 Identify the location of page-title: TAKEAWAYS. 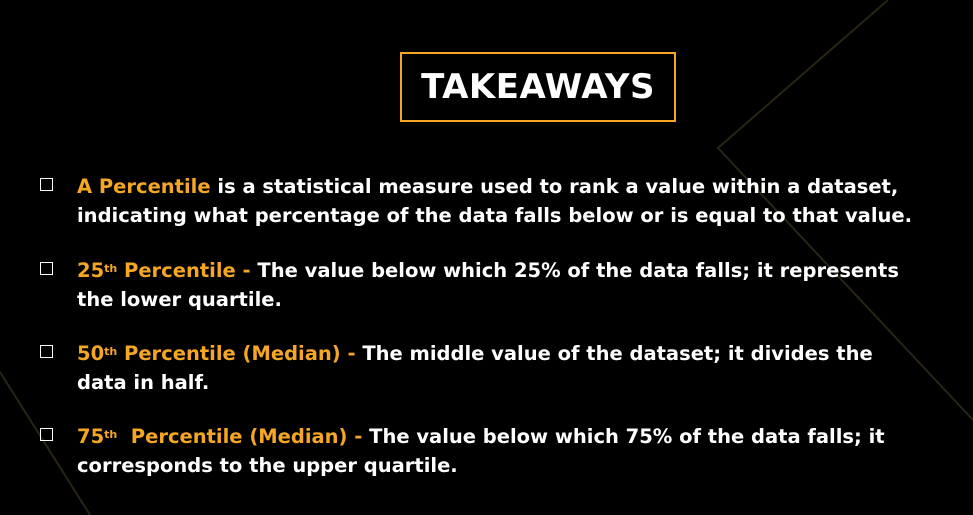
(538, 87).